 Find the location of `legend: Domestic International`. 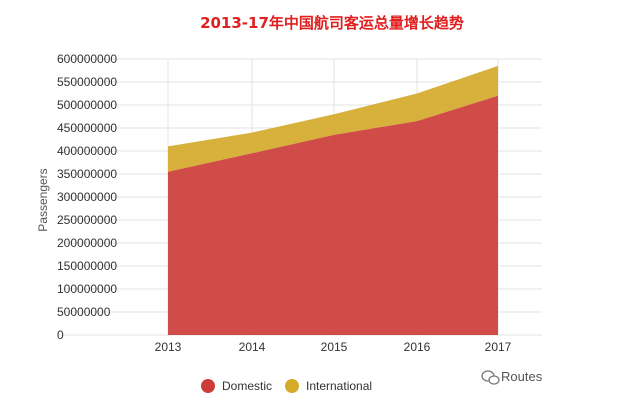

legend: Domestic International is located at coordinates (286, 386).